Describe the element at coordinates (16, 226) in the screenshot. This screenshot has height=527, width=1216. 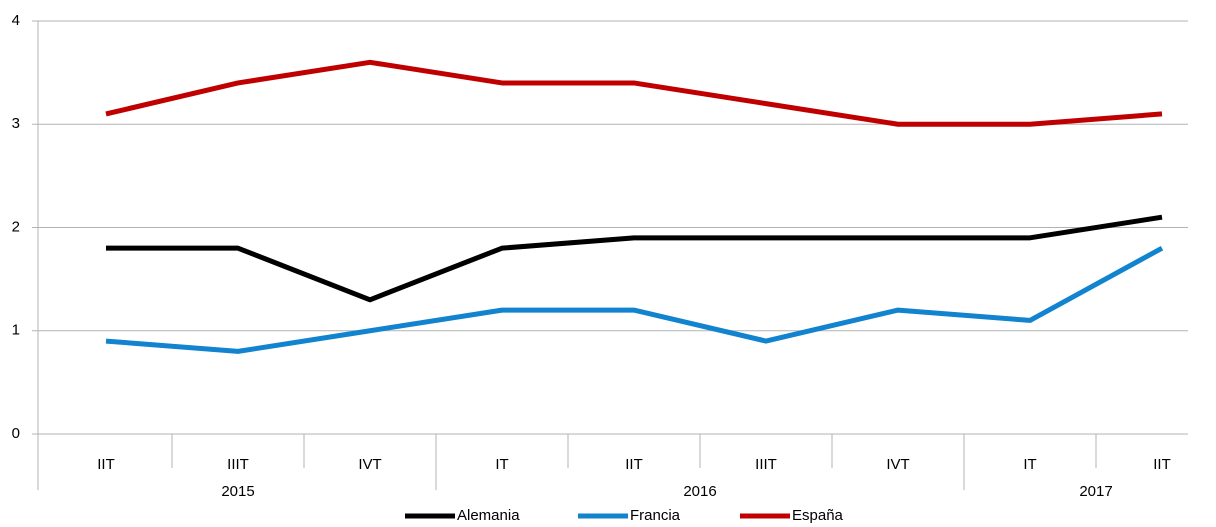
I see `y-tick-label: 2` at that location.